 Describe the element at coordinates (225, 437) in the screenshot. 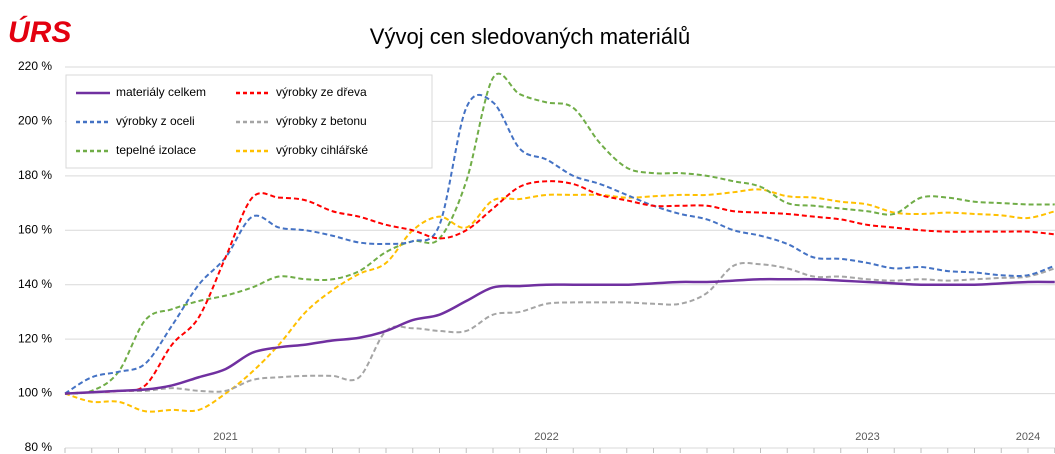

I see `x-tick-label: 2021` at that location.